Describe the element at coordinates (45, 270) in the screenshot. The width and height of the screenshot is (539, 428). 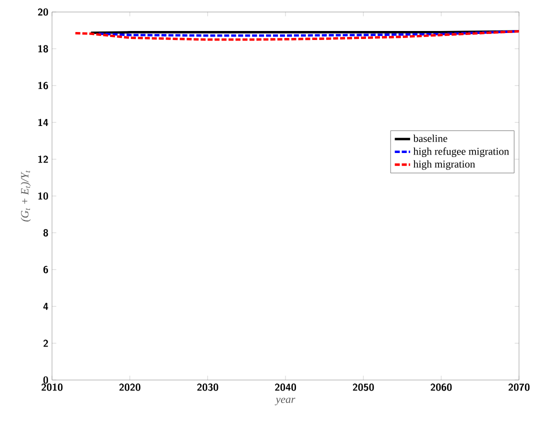
I see `y-tick-label: 6` at that location.